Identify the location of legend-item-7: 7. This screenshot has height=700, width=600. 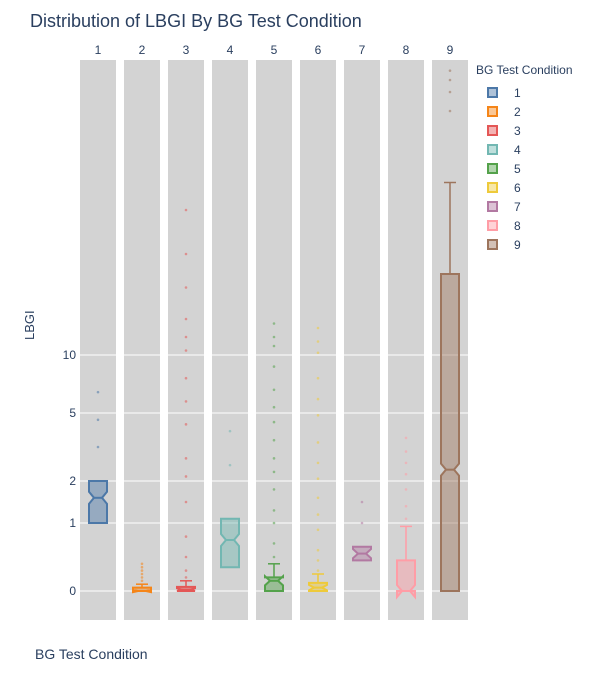
(530, 206).